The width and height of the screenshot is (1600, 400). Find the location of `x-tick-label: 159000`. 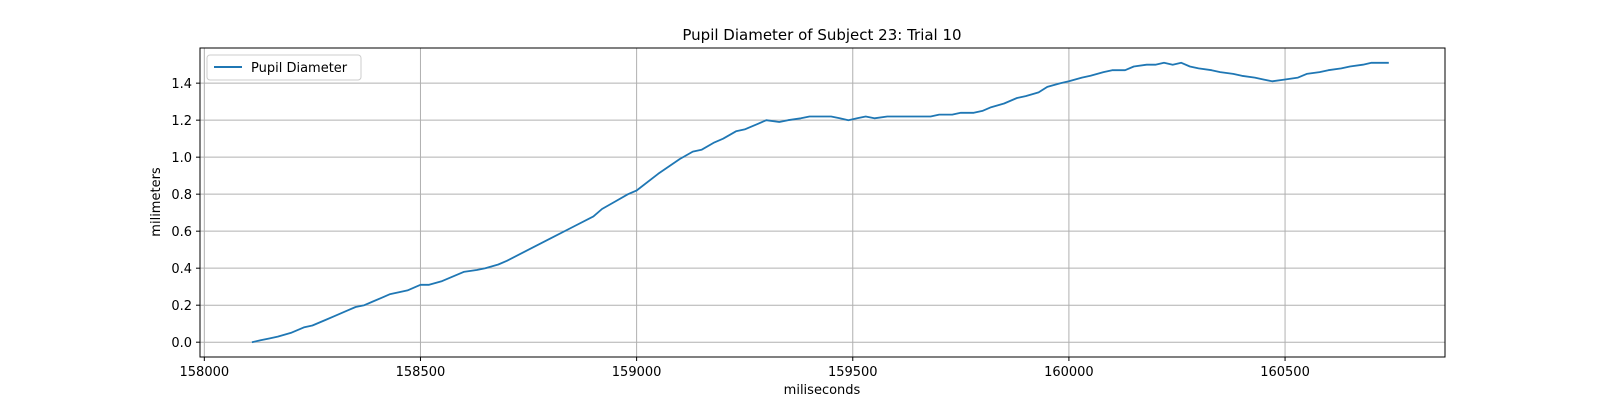

x-tick-label: 159000 is located at coordinates (637, 372).